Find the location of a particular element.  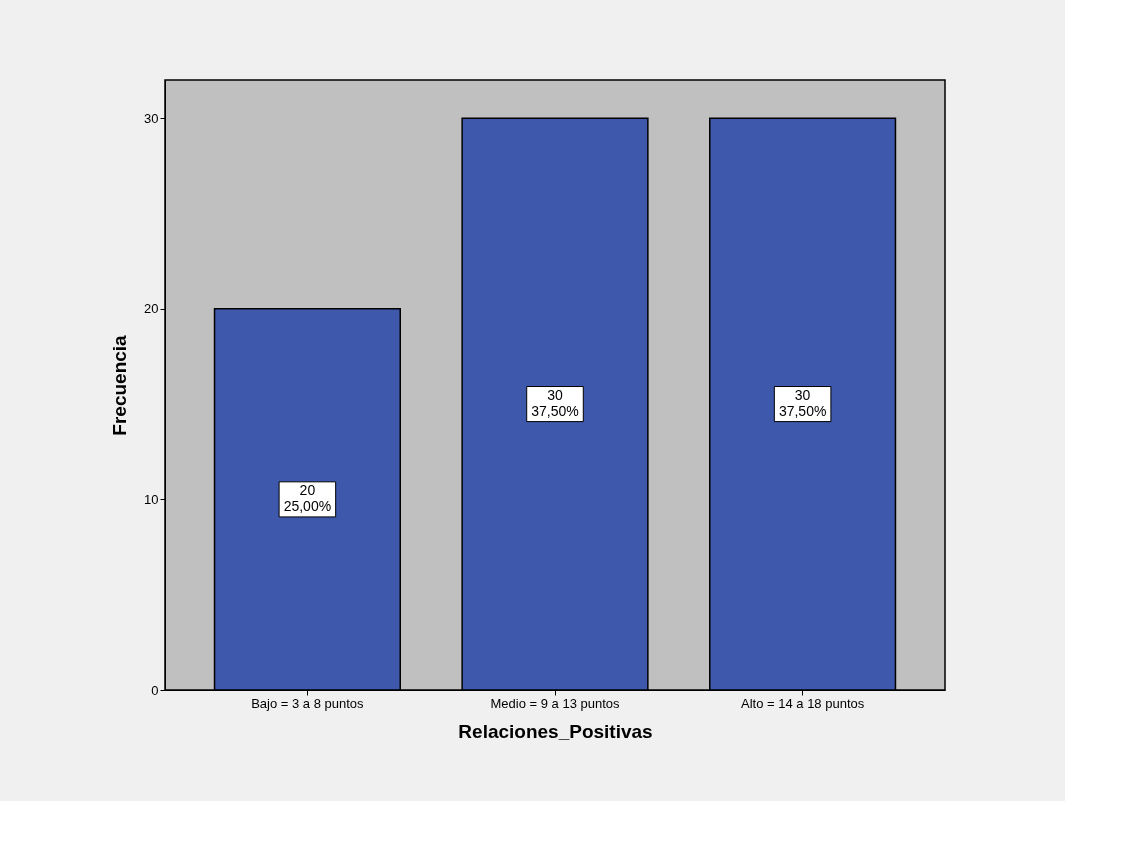

y-tick-label: 20 is located at coordinates (151, 309).